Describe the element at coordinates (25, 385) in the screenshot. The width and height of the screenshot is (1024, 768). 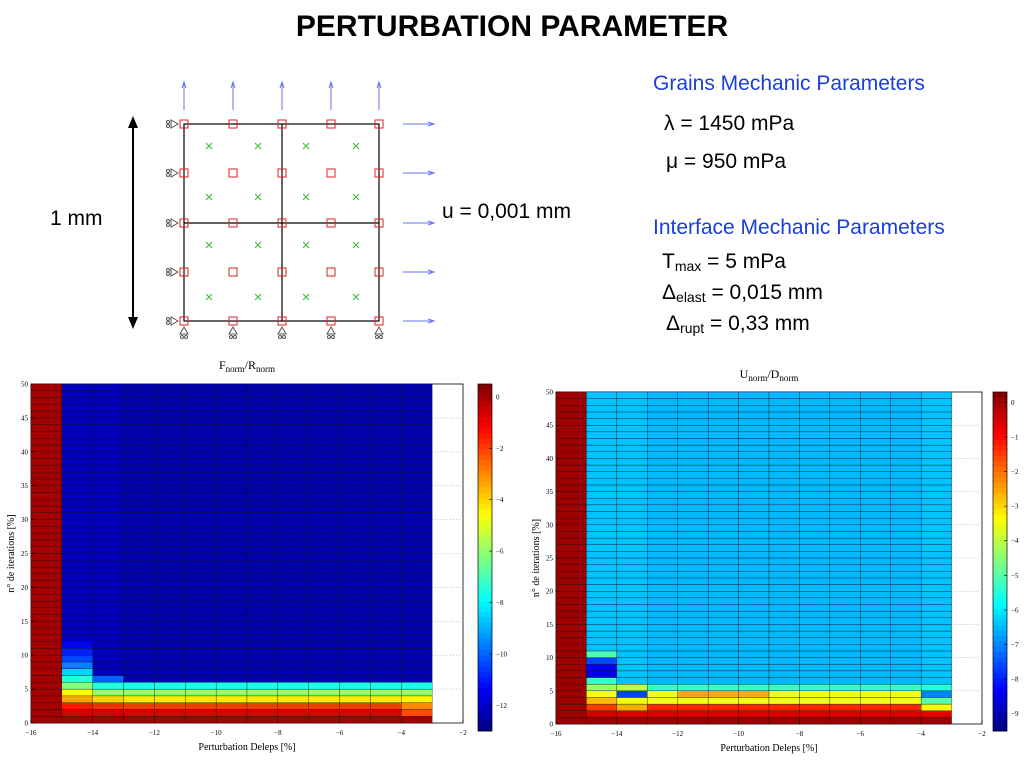
I see `y-tick-label: 50` at that location.